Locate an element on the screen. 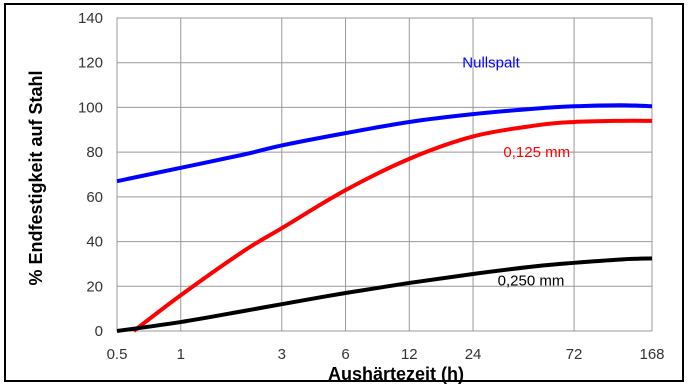 Image resolution: width=690 pixels, height=386 pixels. y-tick-label: 40 is located at coordinates (94, 242).